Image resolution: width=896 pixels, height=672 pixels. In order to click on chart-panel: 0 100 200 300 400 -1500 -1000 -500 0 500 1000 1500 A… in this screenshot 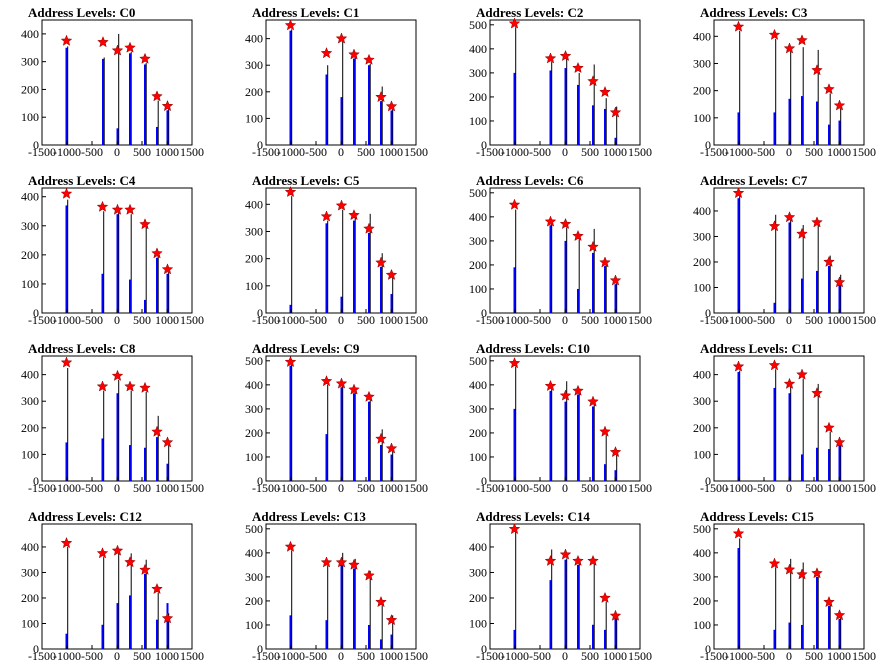, I will do `click(112, 420)`.